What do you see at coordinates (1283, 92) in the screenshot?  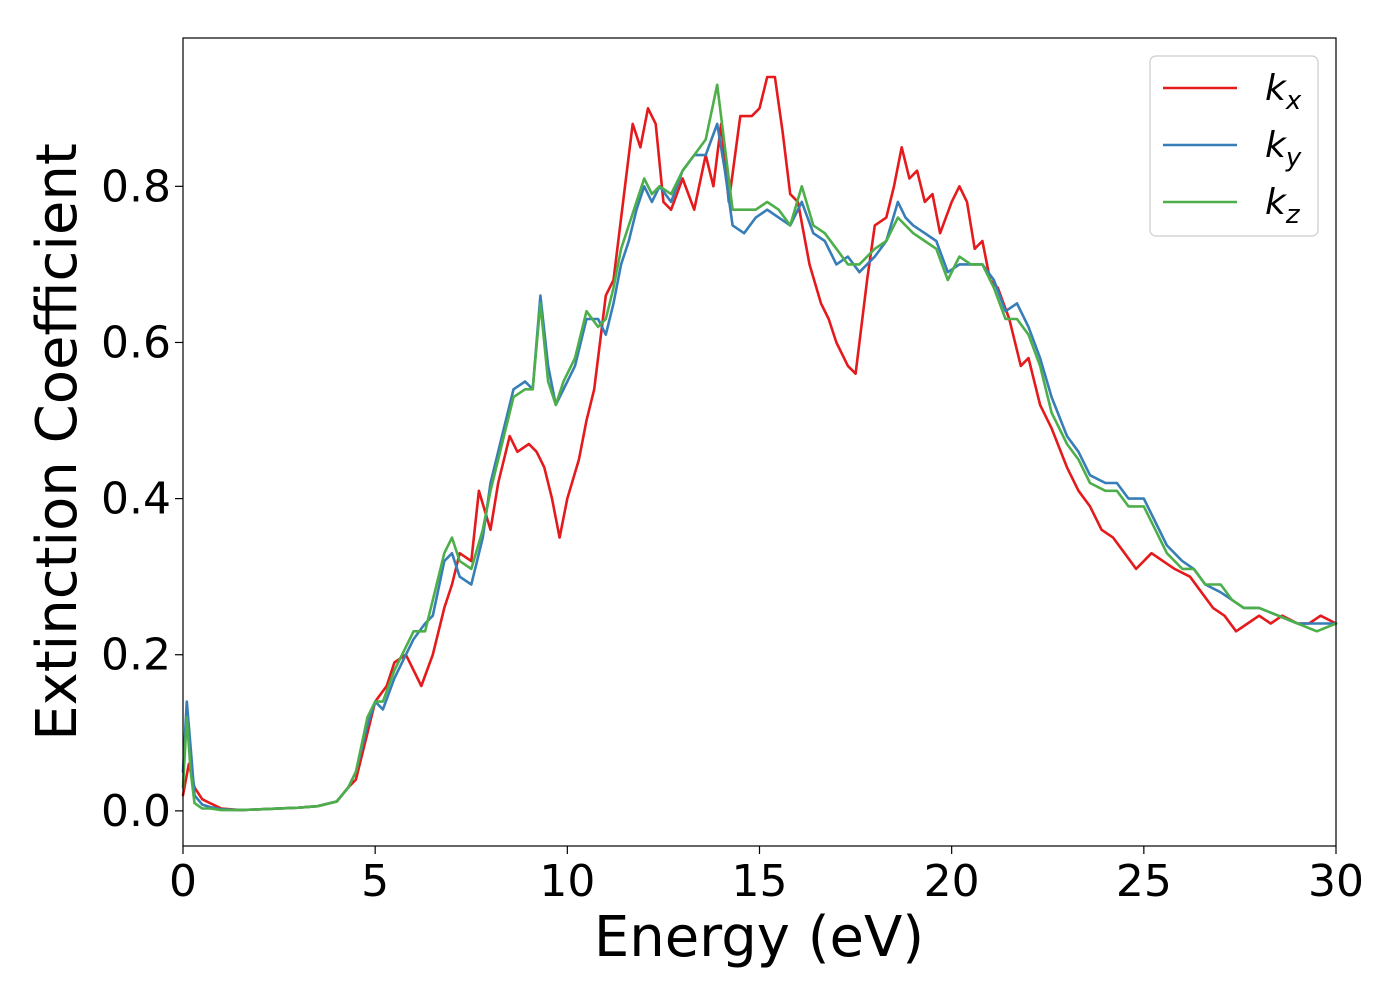 I see `legend-label-kx: kx` at bounding box center [1283, 92].